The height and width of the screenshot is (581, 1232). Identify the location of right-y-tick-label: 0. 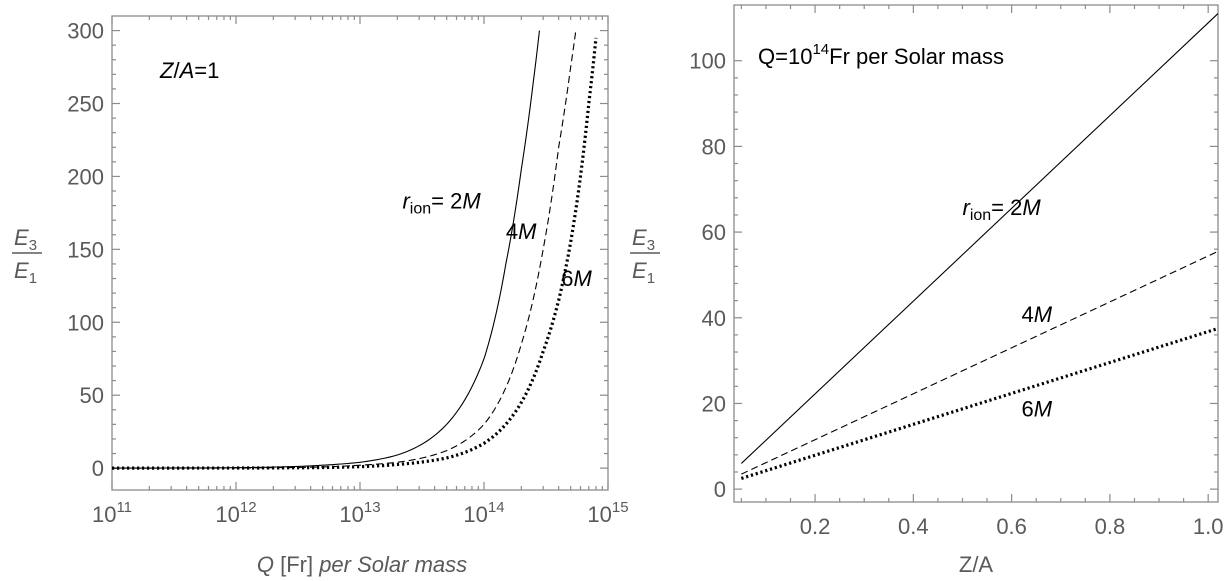
(720, 489).